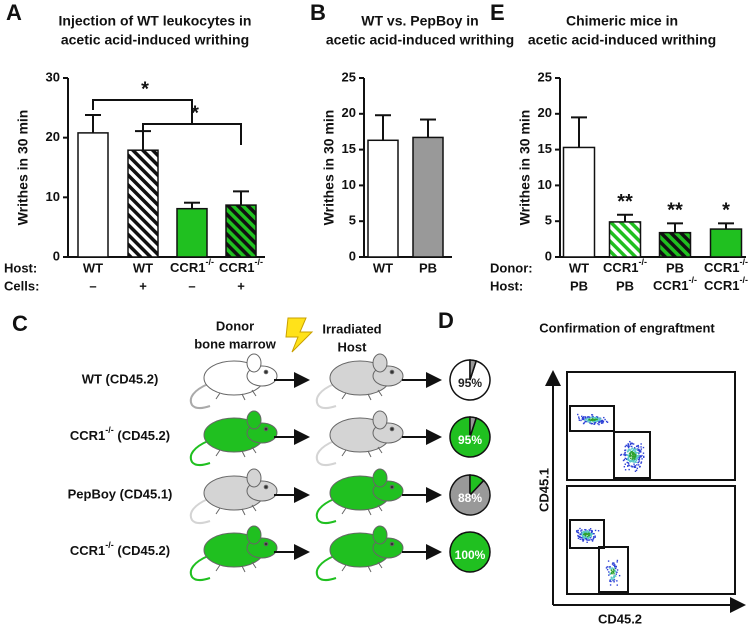 The width and height of the screenshot is (755, 630). Describe the element at coordinates (545, 76) in the screenshot. I see `y-tick-label: 25` at that location.